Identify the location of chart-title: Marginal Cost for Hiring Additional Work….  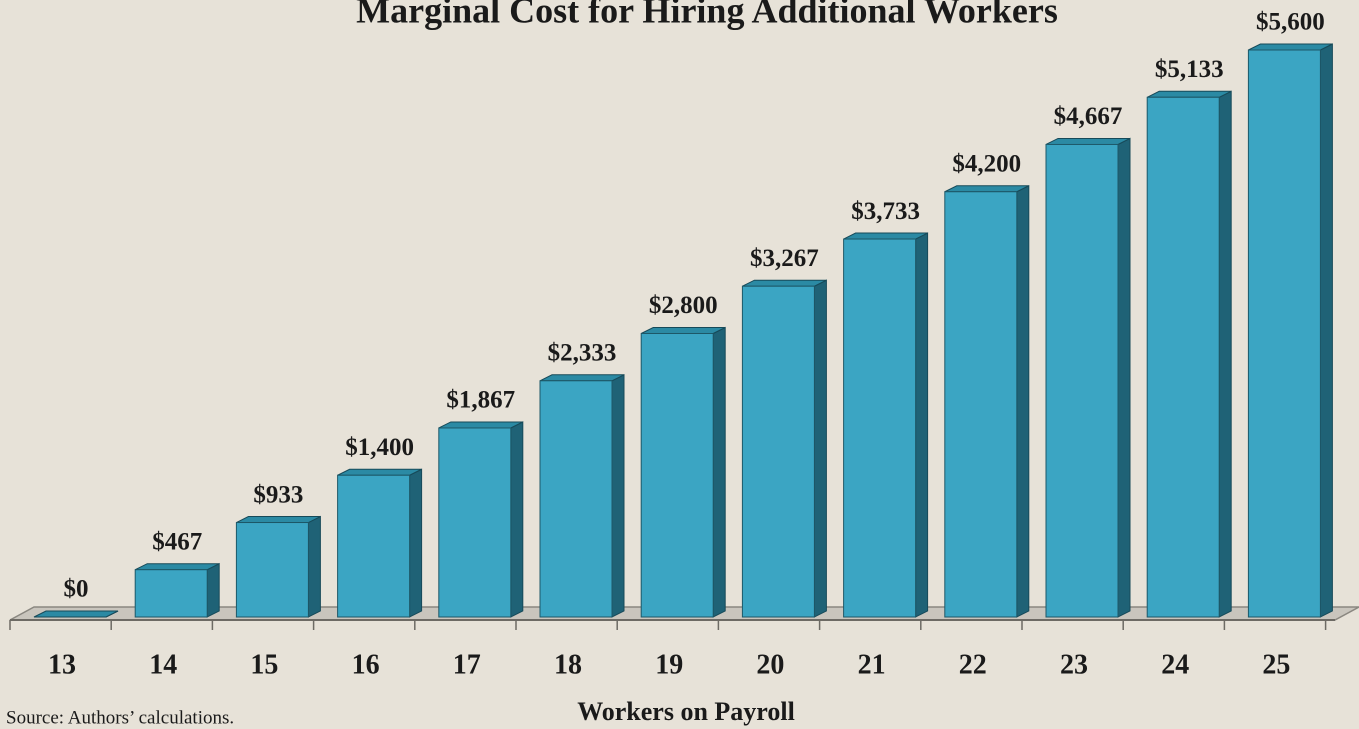
(707, 15).